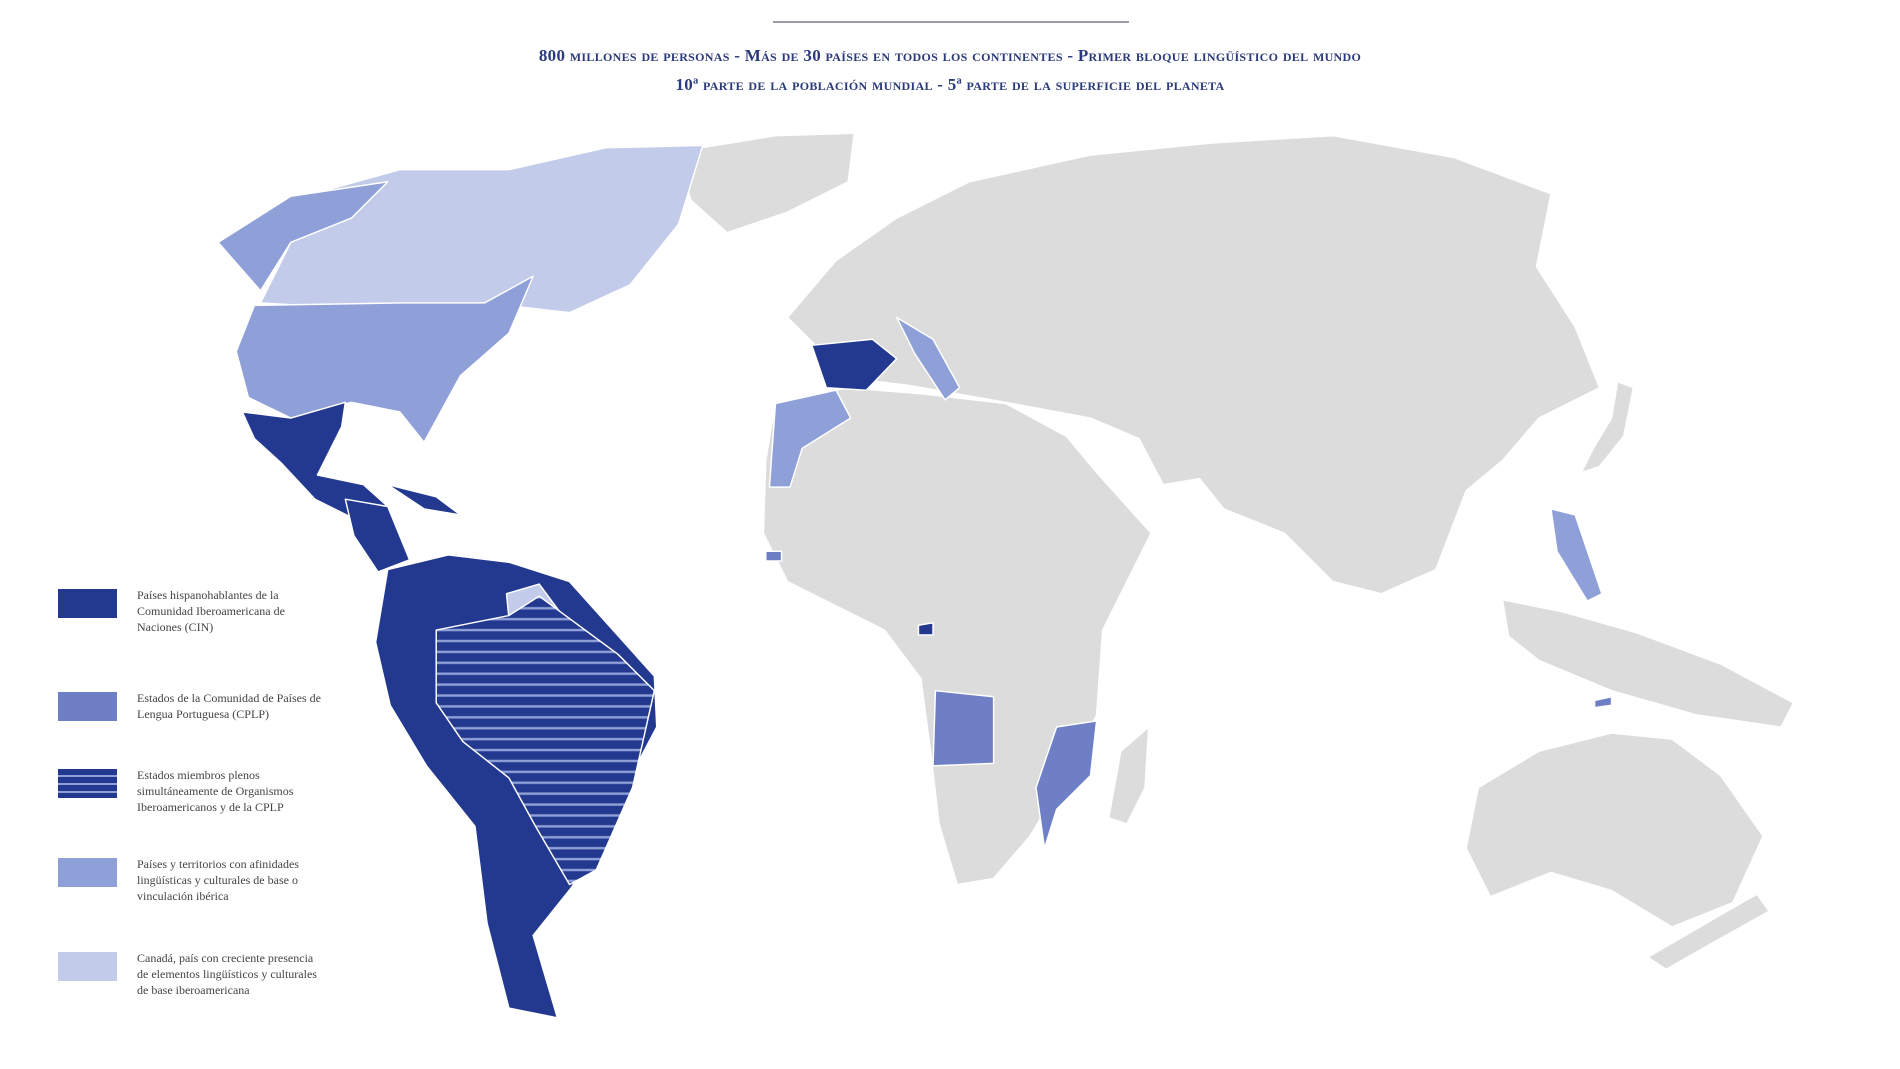 Image resolution: width=1900 pixels, height=1069 pixels. Describe the element at coordinates (481, 229) in the screenshot. I see `canada` at that location.